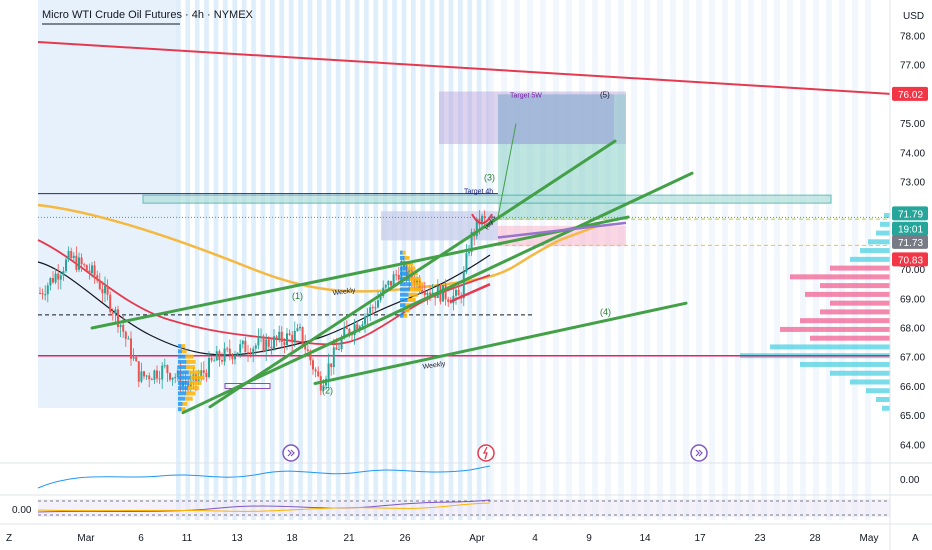  What do you see at coordinates (760, 538) in the screenshot?
I see `x-tick-label: 23` at bounding box center [760, 538].